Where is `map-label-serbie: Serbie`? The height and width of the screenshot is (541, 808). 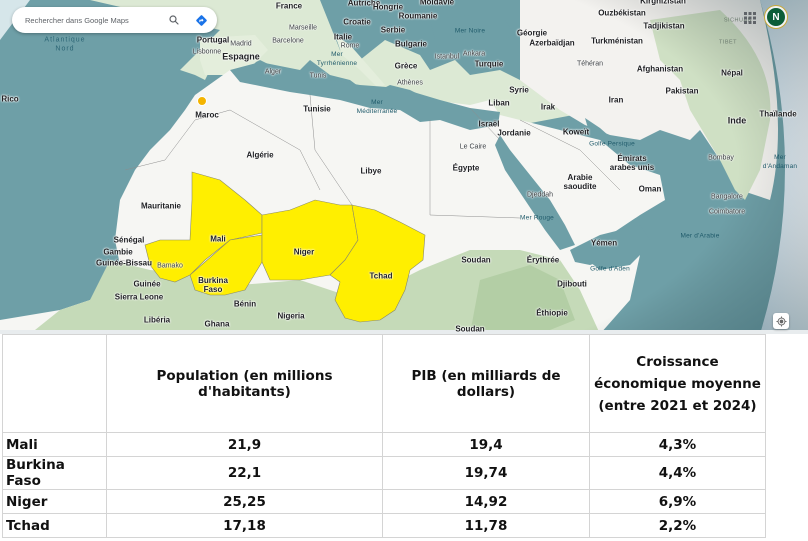
map-label-serbie: Serbie is located at coordinates (393, 30).